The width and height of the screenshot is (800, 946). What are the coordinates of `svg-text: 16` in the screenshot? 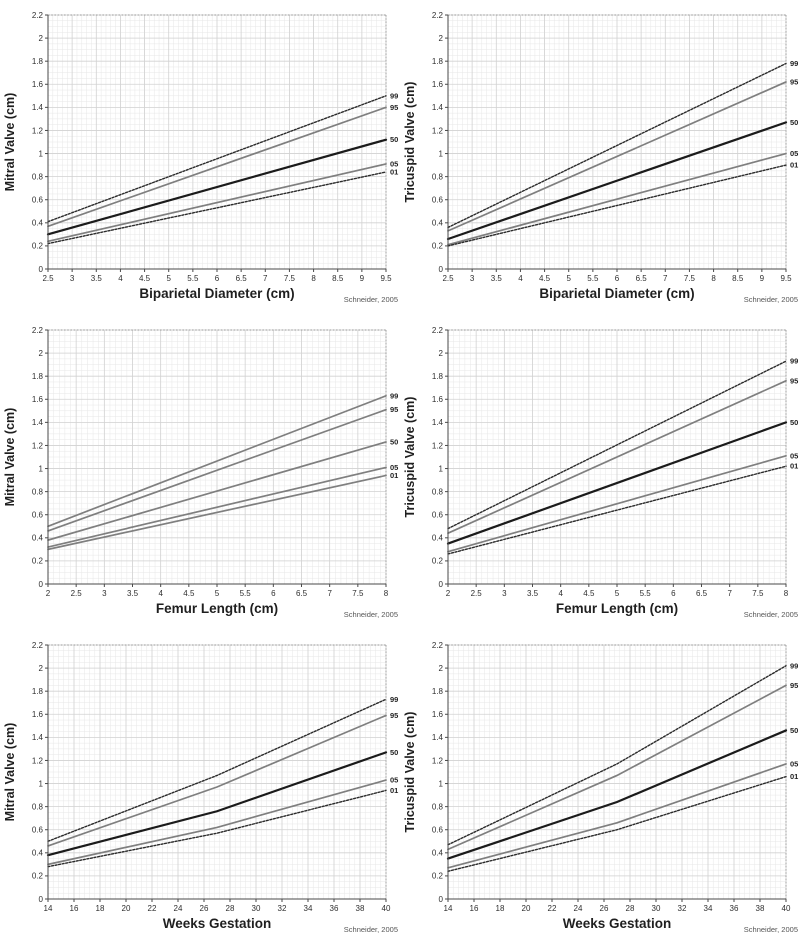 It's located at (474, 908).